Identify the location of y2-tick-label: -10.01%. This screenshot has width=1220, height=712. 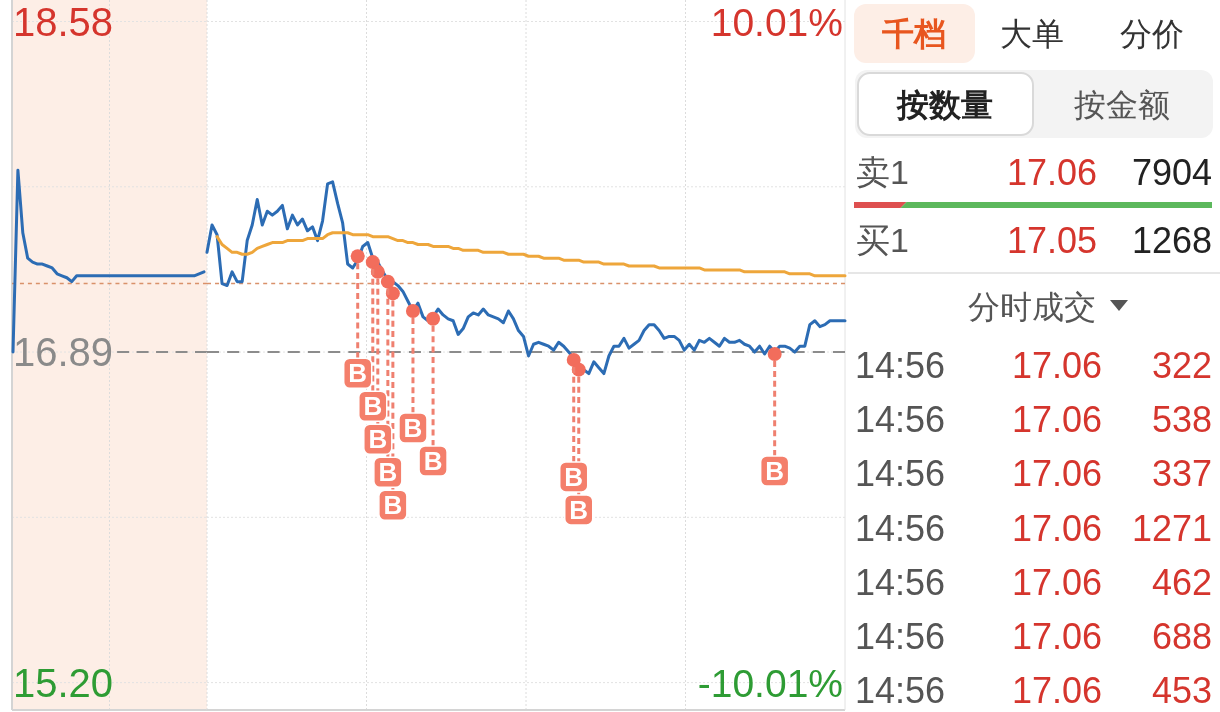
(770, 683).